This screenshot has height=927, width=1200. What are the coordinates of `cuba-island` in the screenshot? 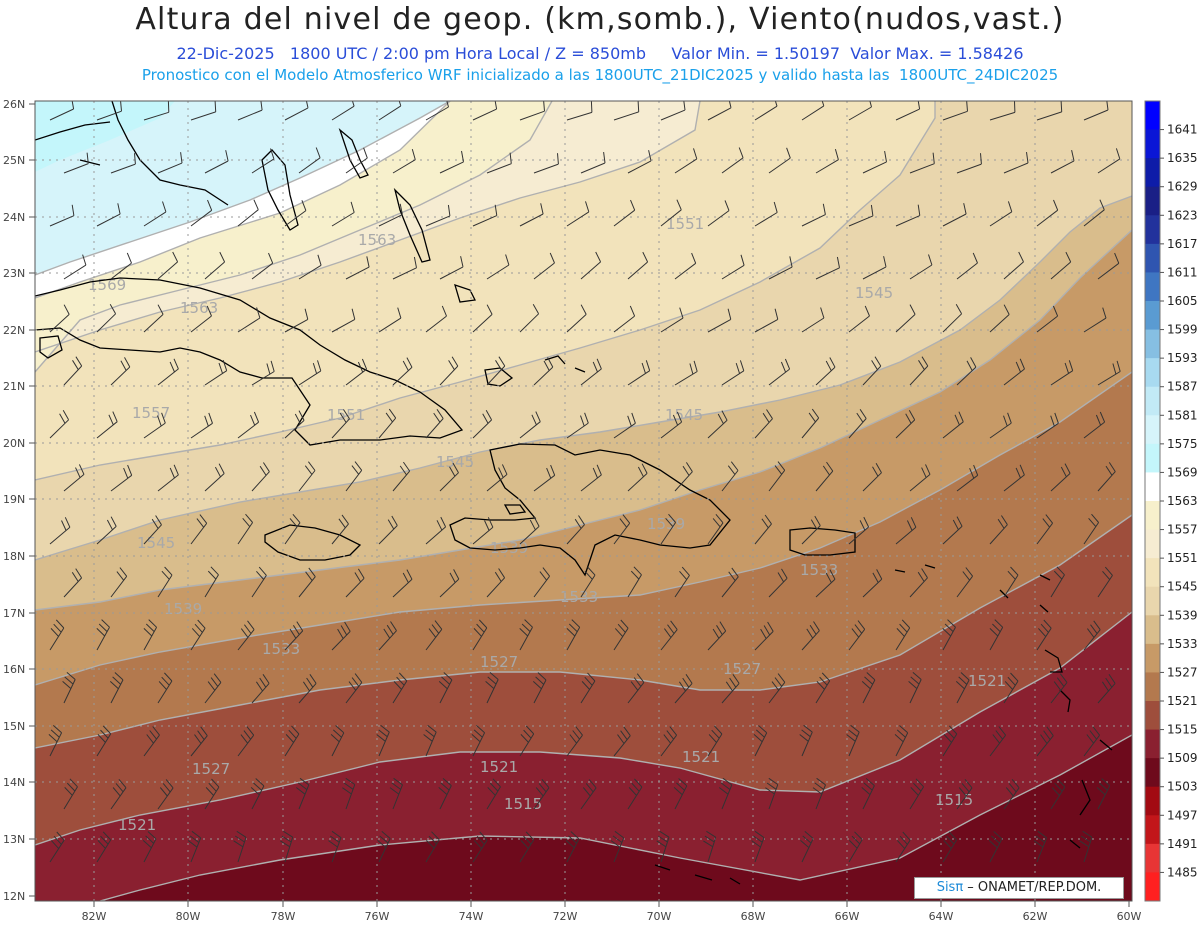 It's located at (249, 361).